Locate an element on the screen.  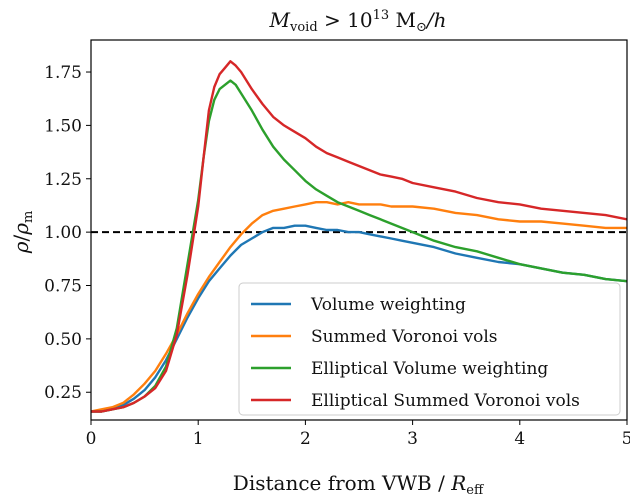
title-unit: M is located at coordinates (402, 20).